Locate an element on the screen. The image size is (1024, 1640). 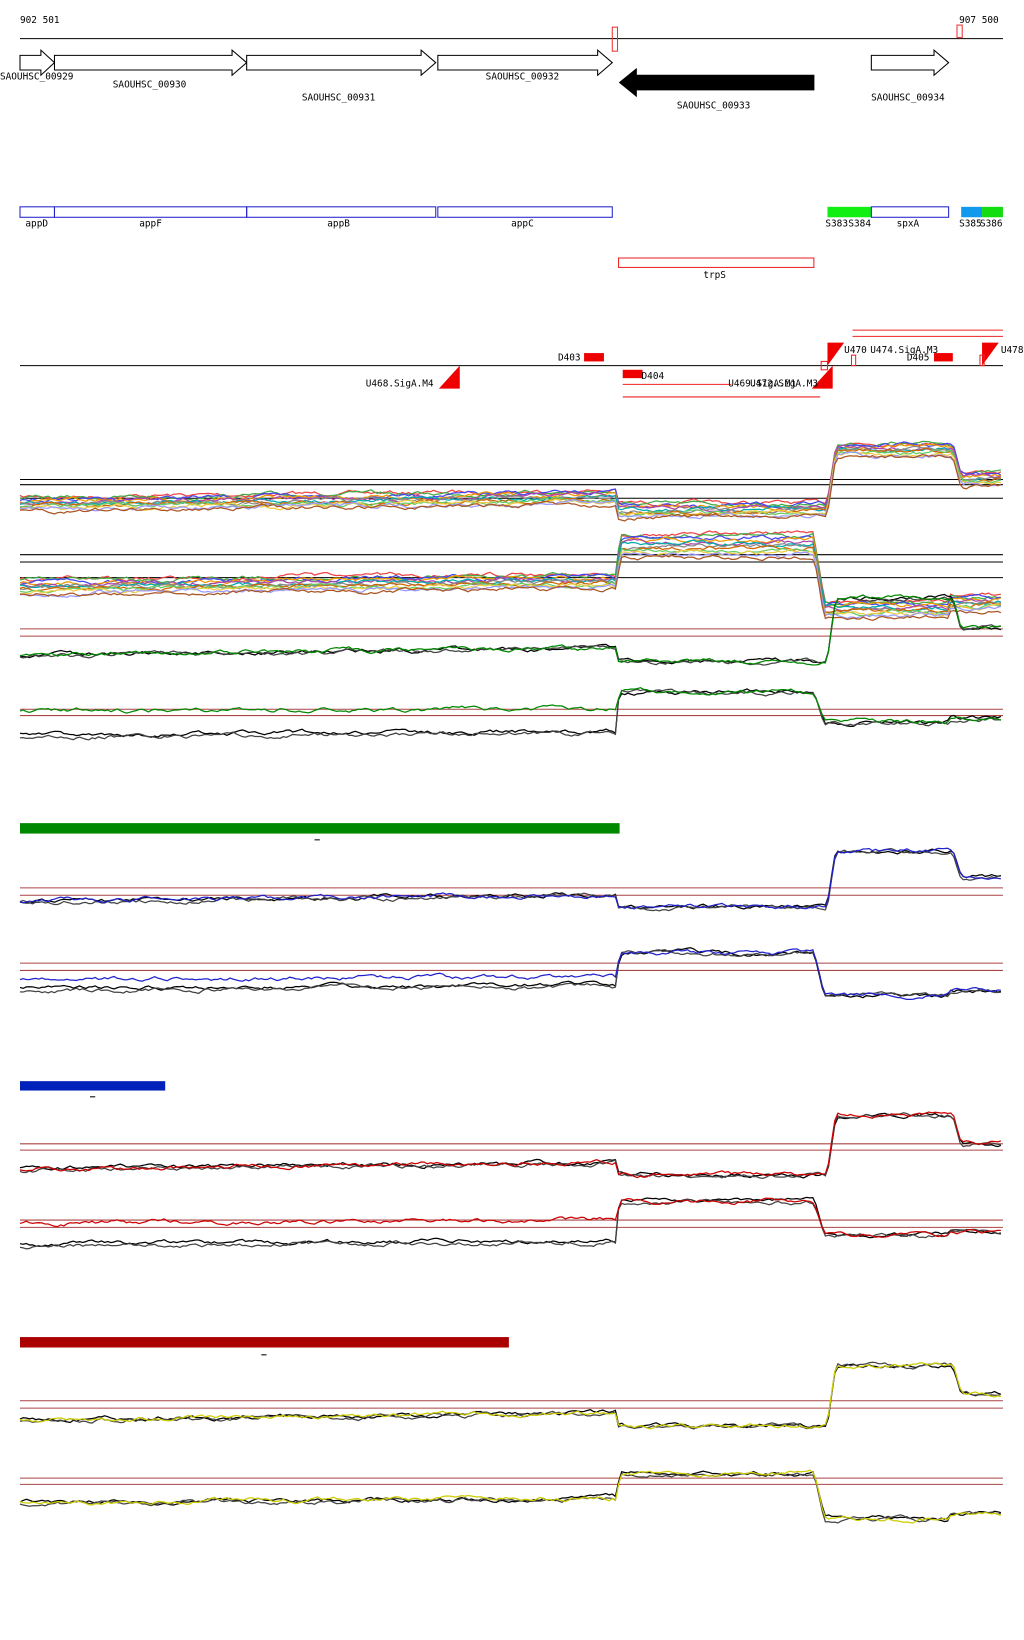
element-label: U470 is located at coordinates (855, 350).